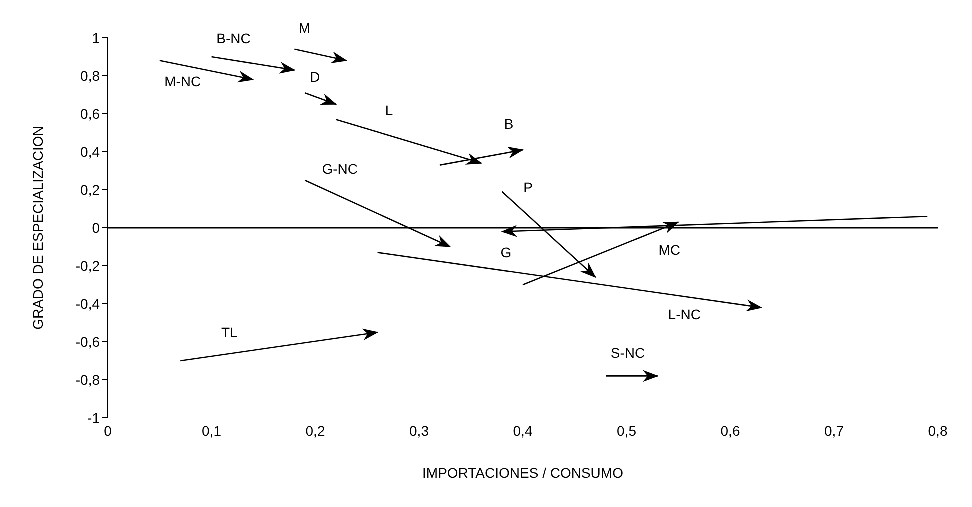  What do you see at coordinates (304, 28) in the screenshot?
I see `series-label: M` at bounding box center [304, 28].